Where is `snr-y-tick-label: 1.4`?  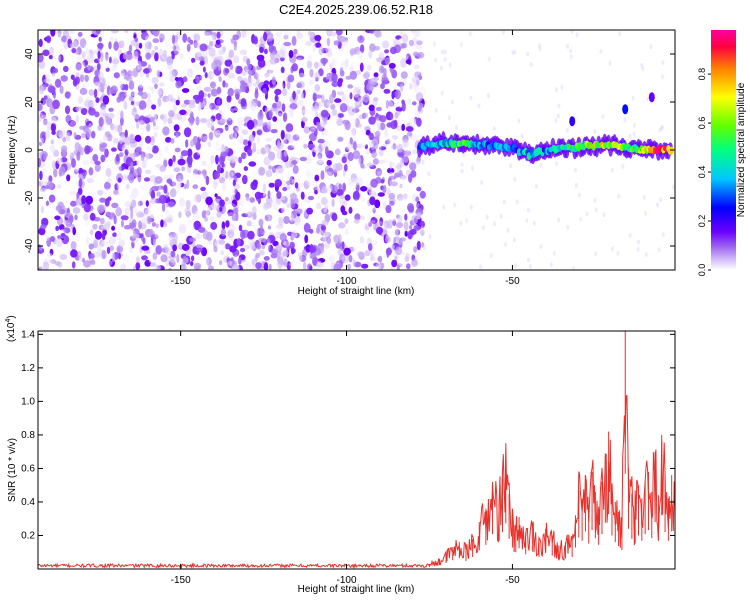
snr-y-tick-label: 1.4 is located at coordinates (28, 334).